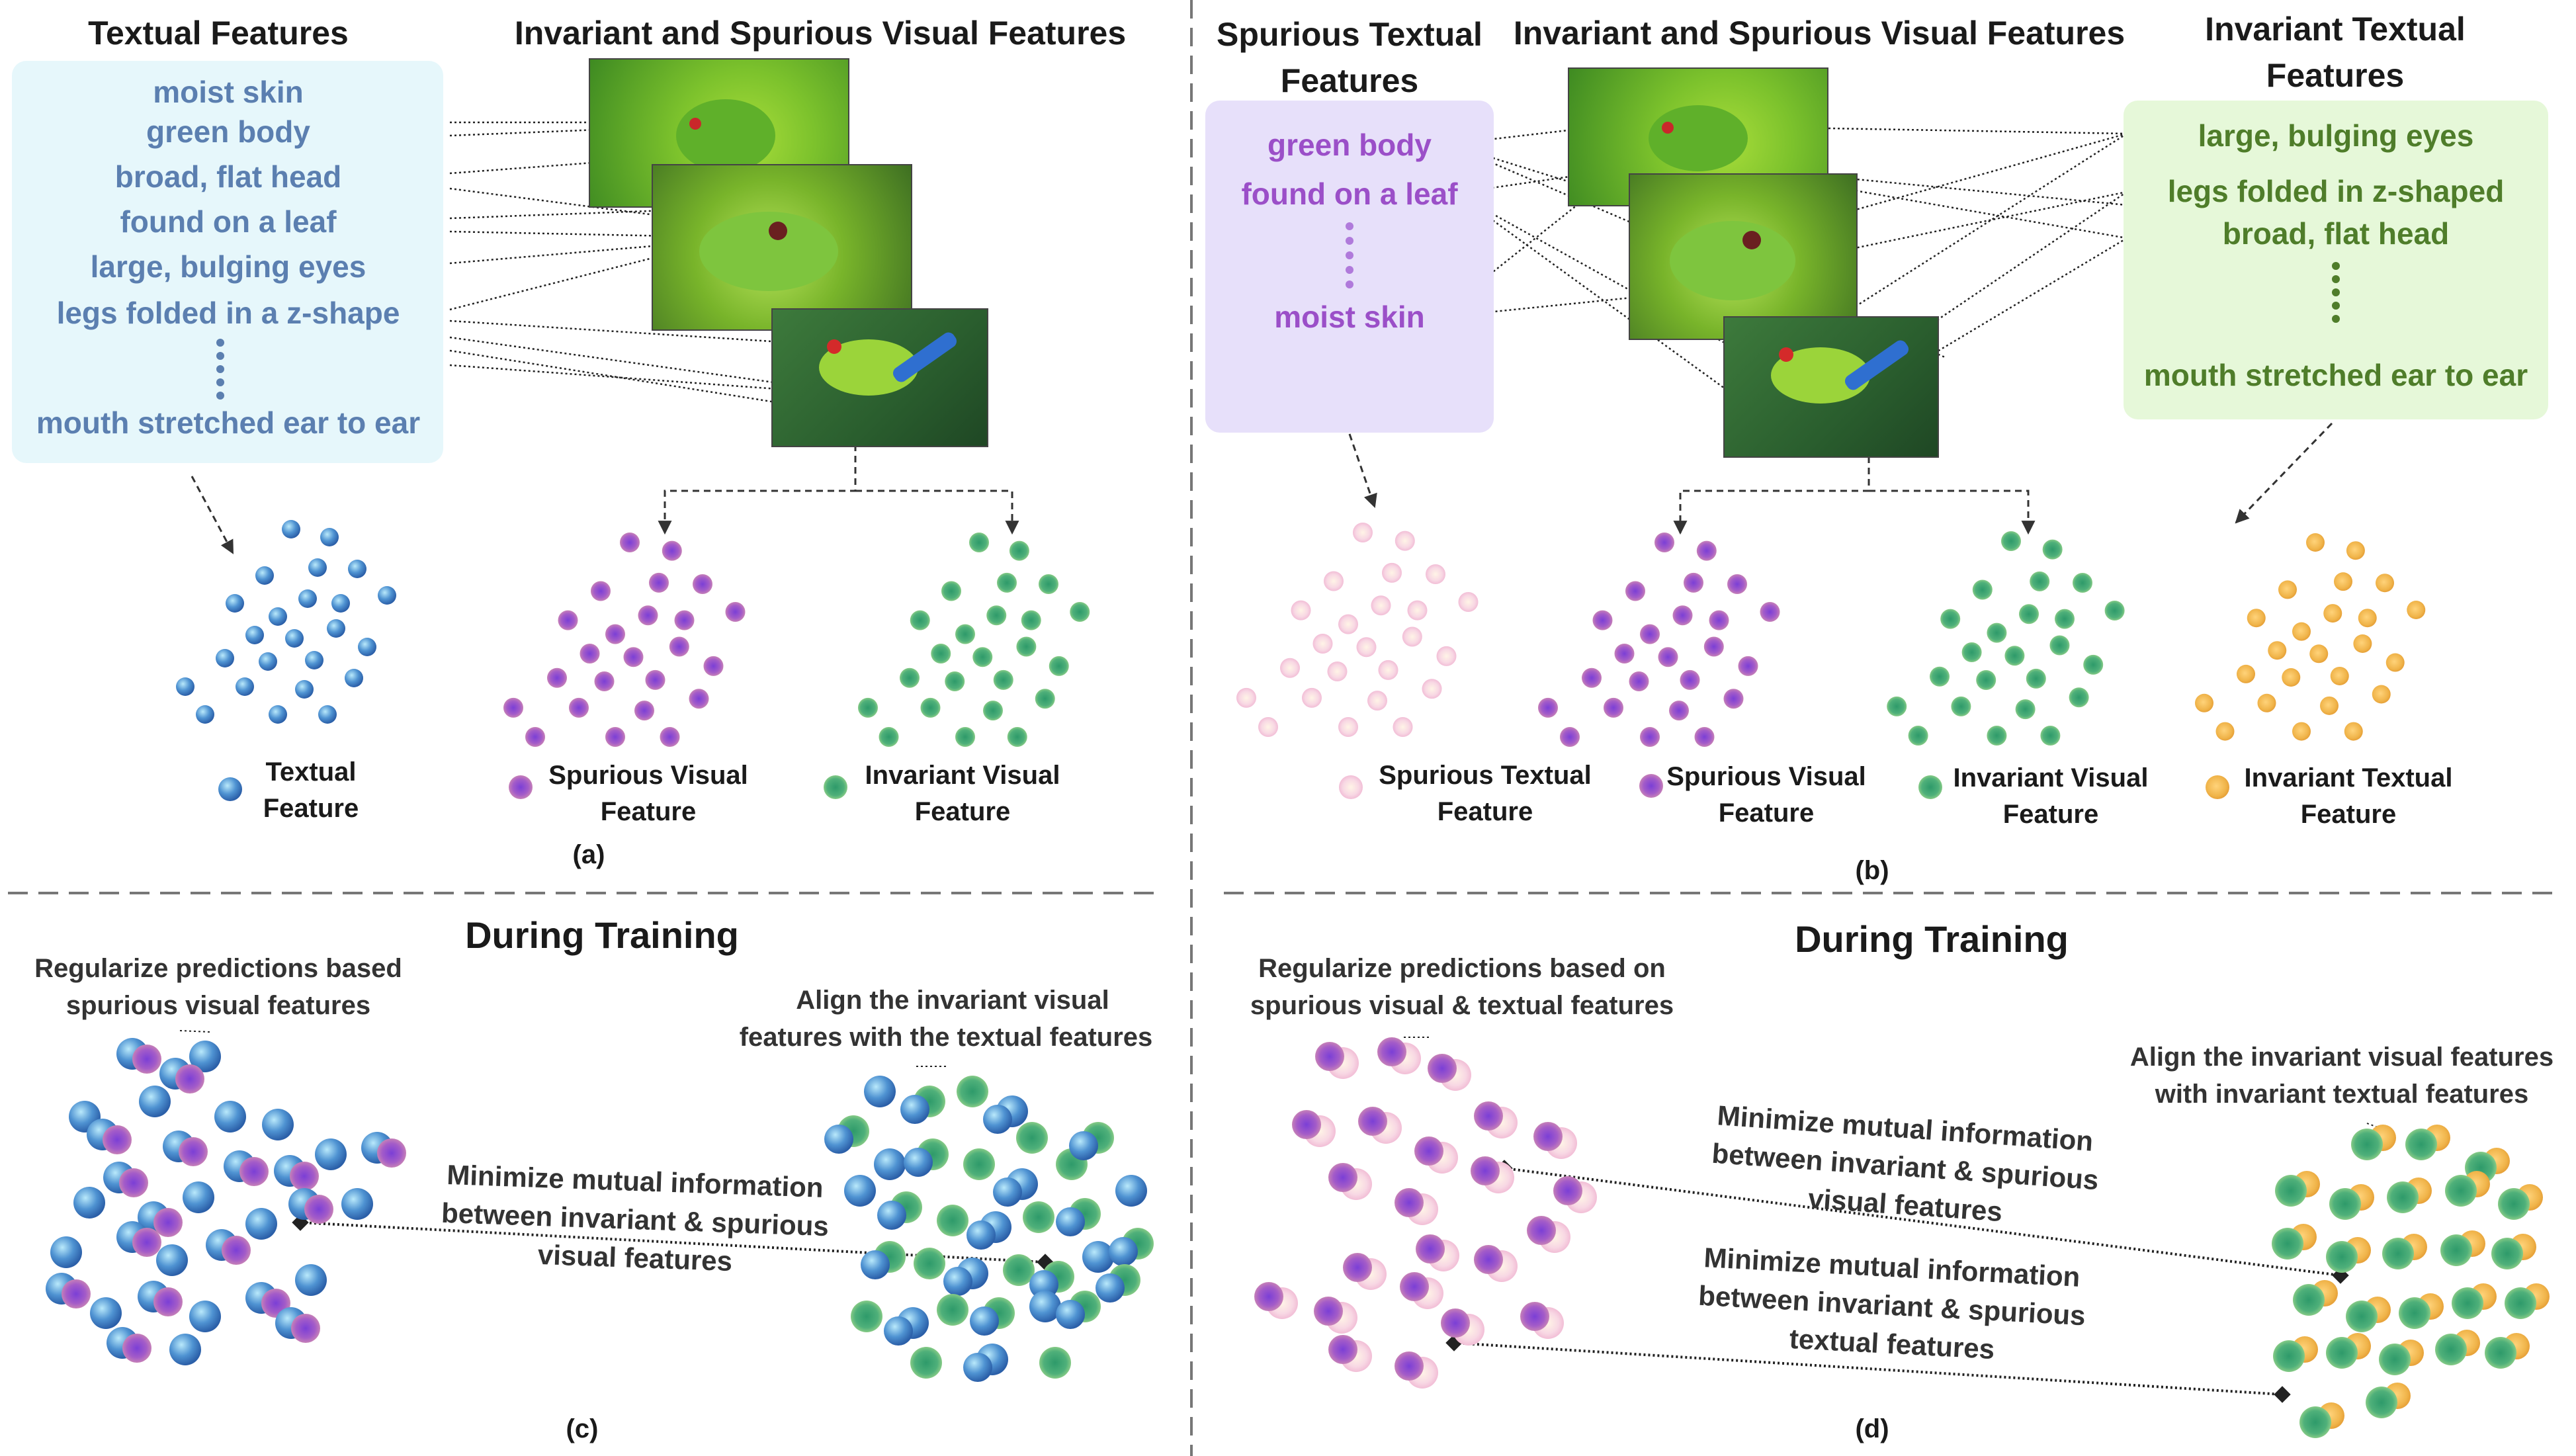 The image size is (2576, 1456). I want to click on panel-a-text-7: mouth stretched ear to ear, so click(228, 423).